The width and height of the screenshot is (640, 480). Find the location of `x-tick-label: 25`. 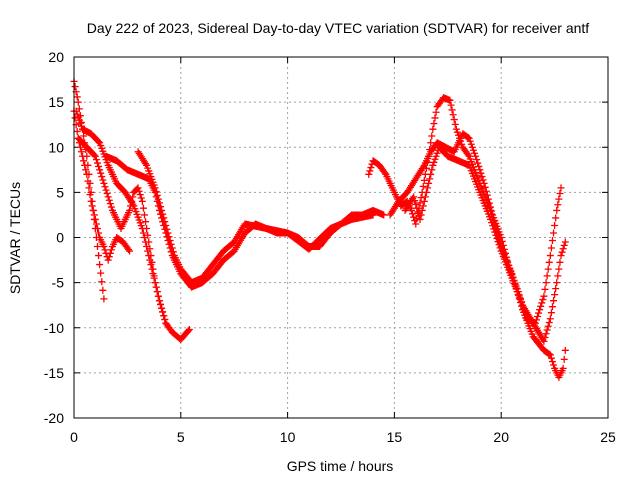

x-tick-label: 25 is located at coordinates (608, 437).